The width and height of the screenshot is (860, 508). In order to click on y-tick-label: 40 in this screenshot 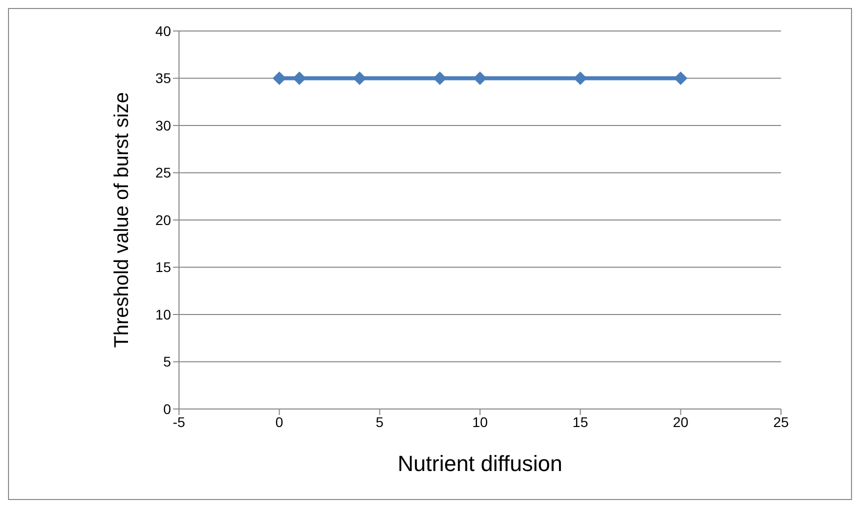, I will do `click(163, 30)`.